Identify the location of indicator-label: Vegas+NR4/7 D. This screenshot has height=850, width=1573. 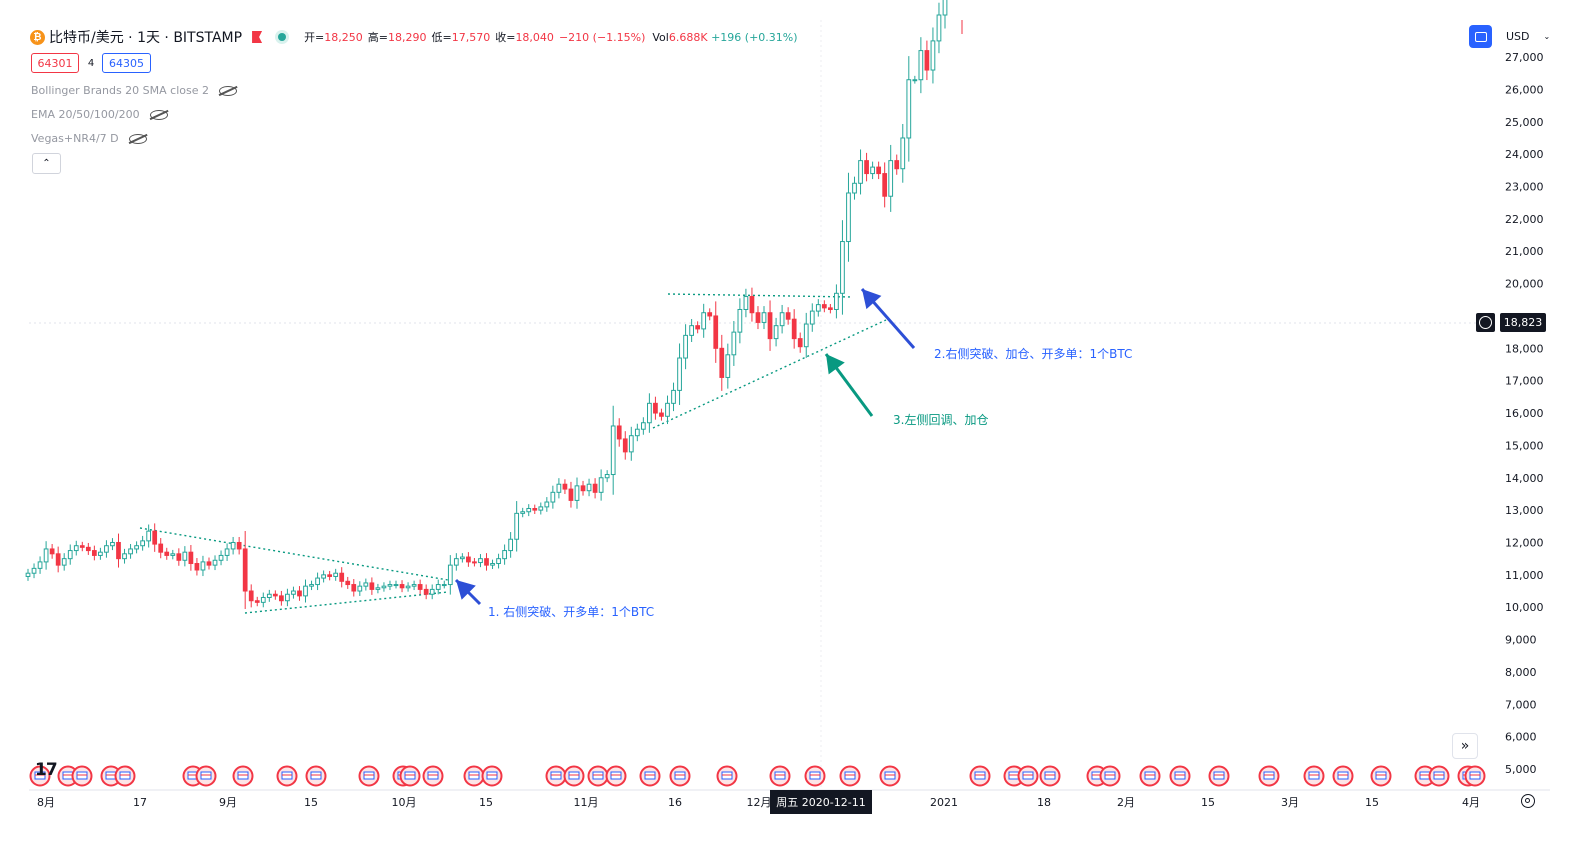
(75, 138).